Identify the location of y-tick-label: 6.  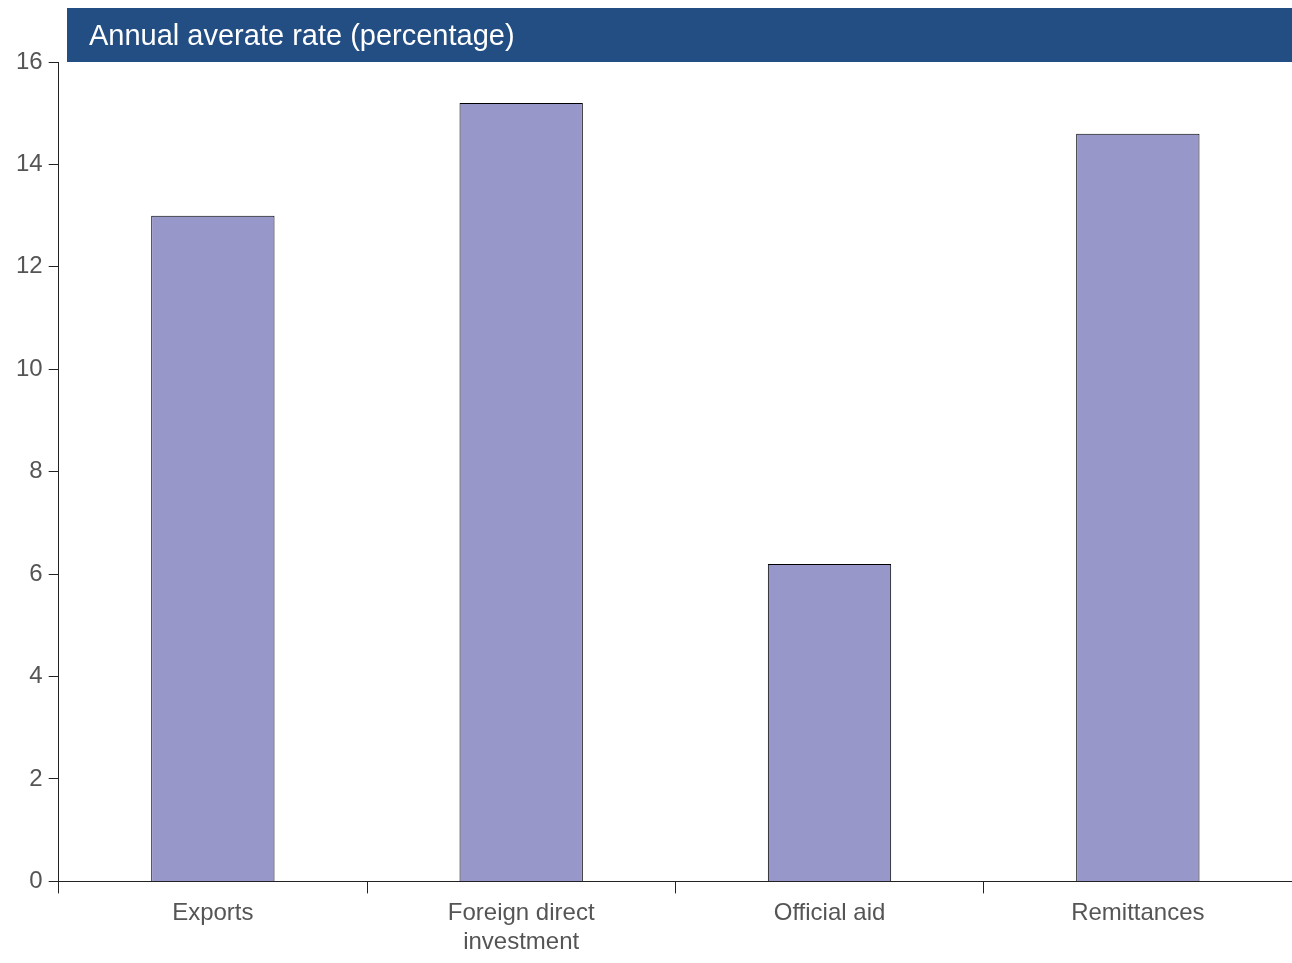
(36, 572).